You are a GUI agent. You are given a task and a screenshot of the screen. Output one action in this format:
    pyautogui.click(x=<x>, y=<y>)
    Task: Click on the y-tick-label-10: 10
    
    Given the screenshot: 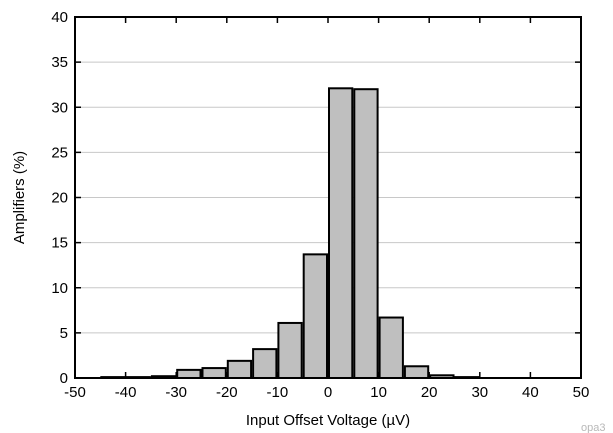 What is the action you would take?
    pyautogui.click(x=59, y=288)
    